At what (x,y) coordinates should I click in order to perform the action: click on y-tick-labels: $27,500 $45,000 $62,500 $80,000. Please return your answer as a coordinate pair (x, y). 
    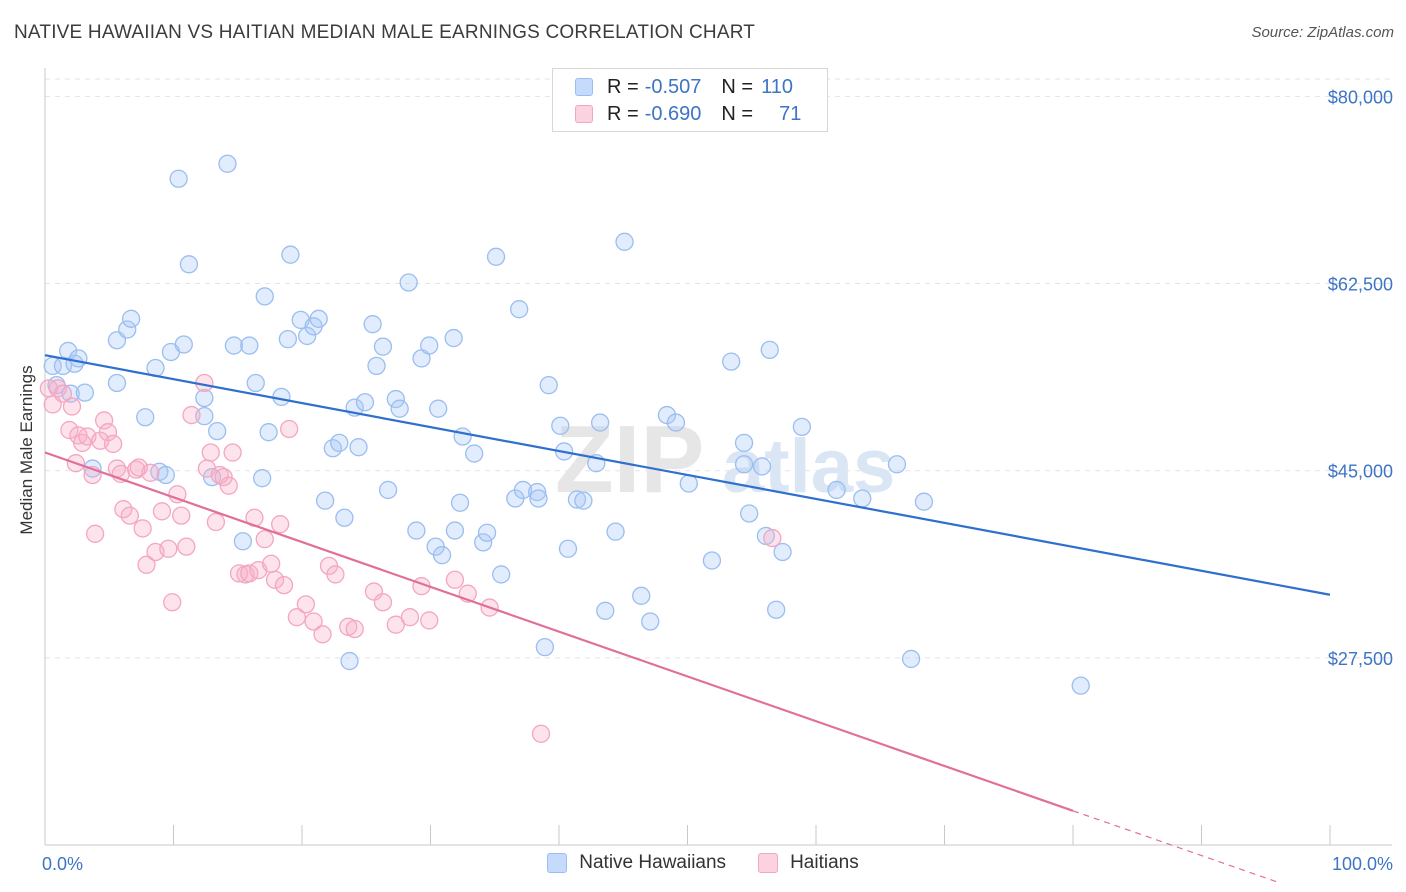
    Looking at the image, I should click on (1360, 377).